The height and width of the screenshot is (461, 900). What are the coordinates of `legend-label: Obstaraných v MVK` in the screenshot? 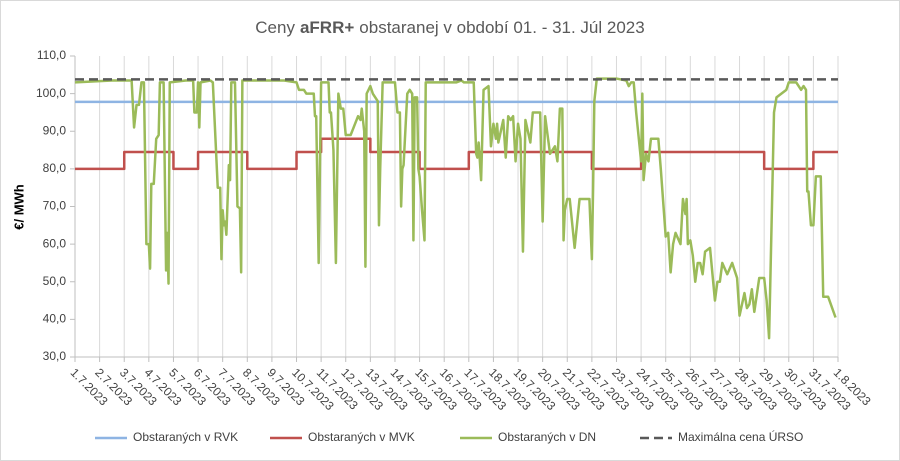 It's located at (361, 437).